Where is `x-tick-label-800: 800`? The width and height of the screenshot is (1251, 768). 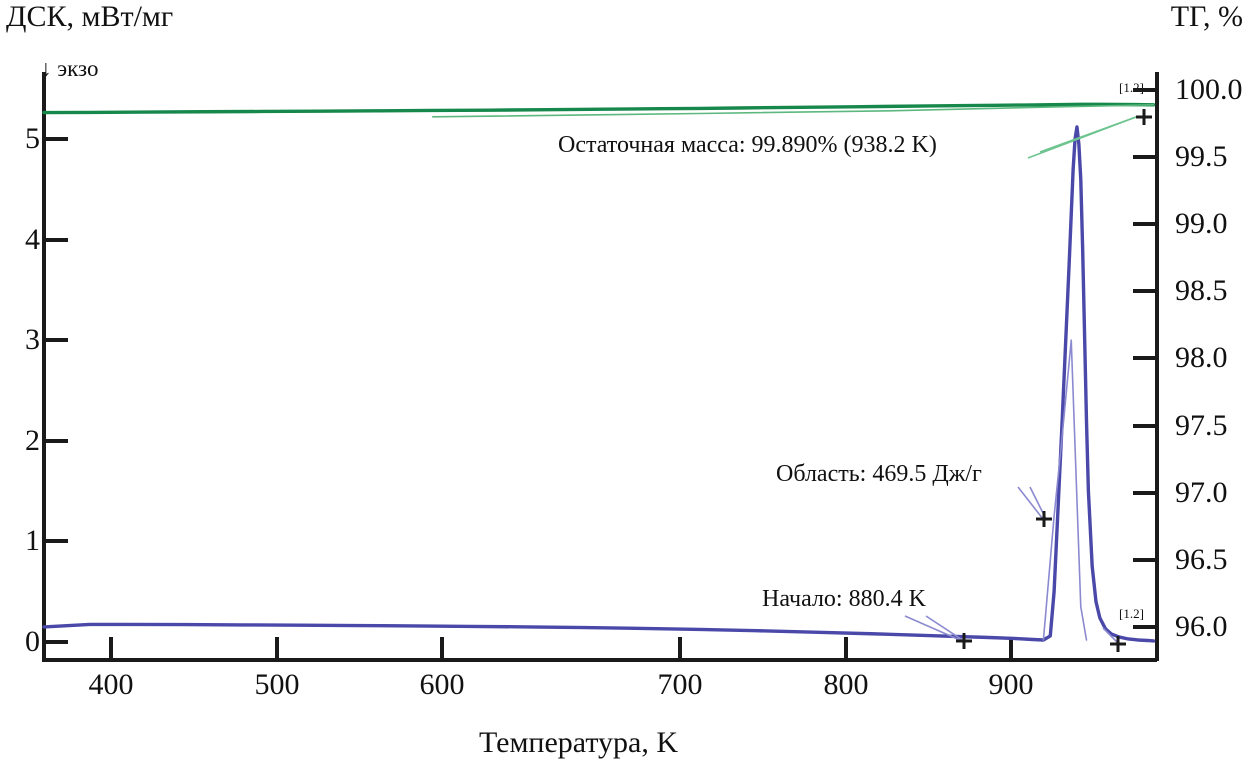 x-tick-label-800: 800 is located at coordinates (846, 684).